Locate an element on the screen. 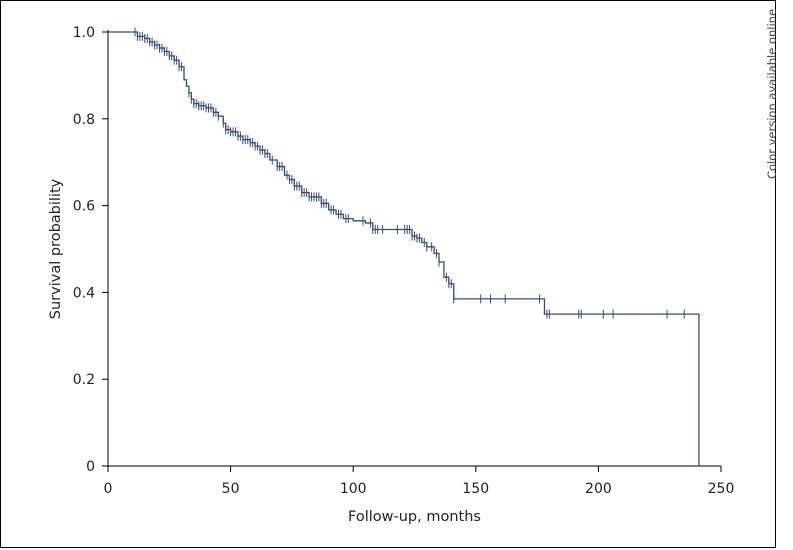 The image size is (793, 550). y-tick-label: 0.4 is located at coordinates (84, 293).